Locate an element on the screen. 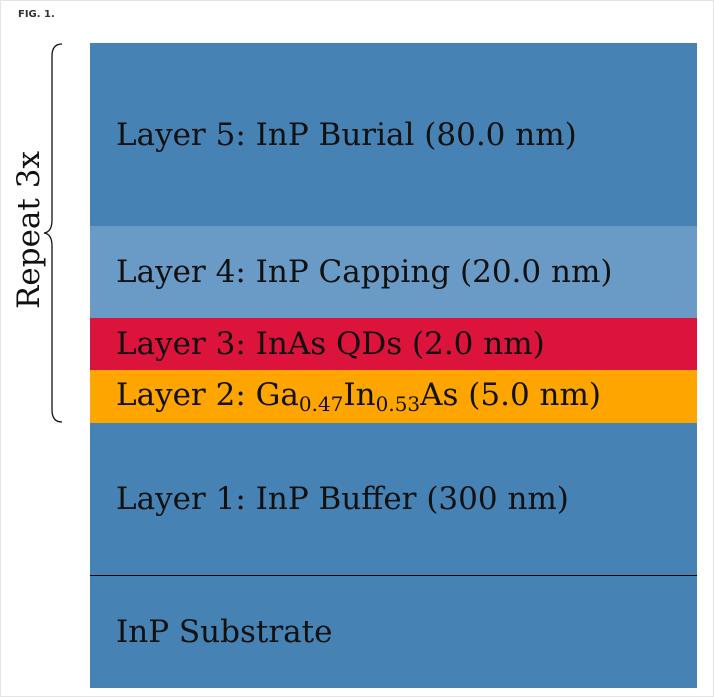  substrate: InP Substrate is located at coordinates (393, 632).